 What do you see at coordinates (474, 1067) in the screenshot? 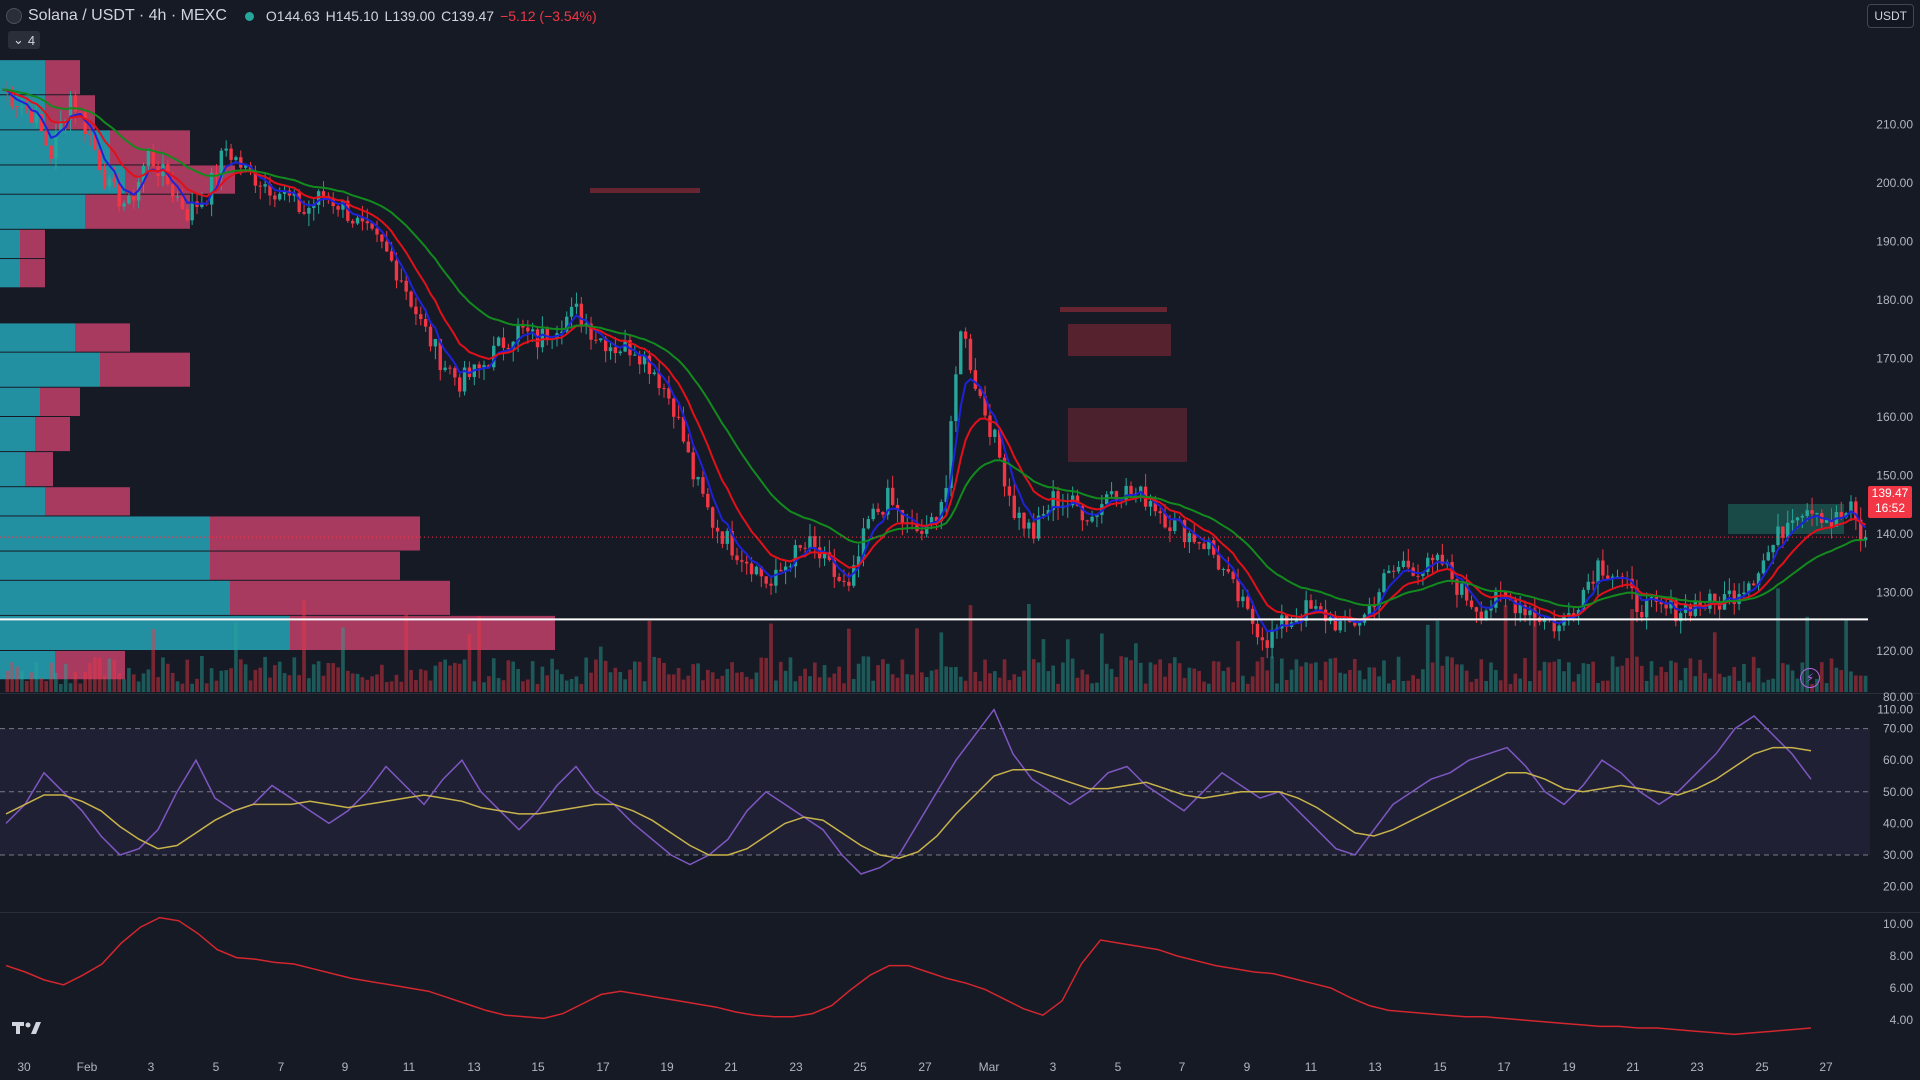
I see `time-axis-label: 13` at bounding box center [474, 1067].